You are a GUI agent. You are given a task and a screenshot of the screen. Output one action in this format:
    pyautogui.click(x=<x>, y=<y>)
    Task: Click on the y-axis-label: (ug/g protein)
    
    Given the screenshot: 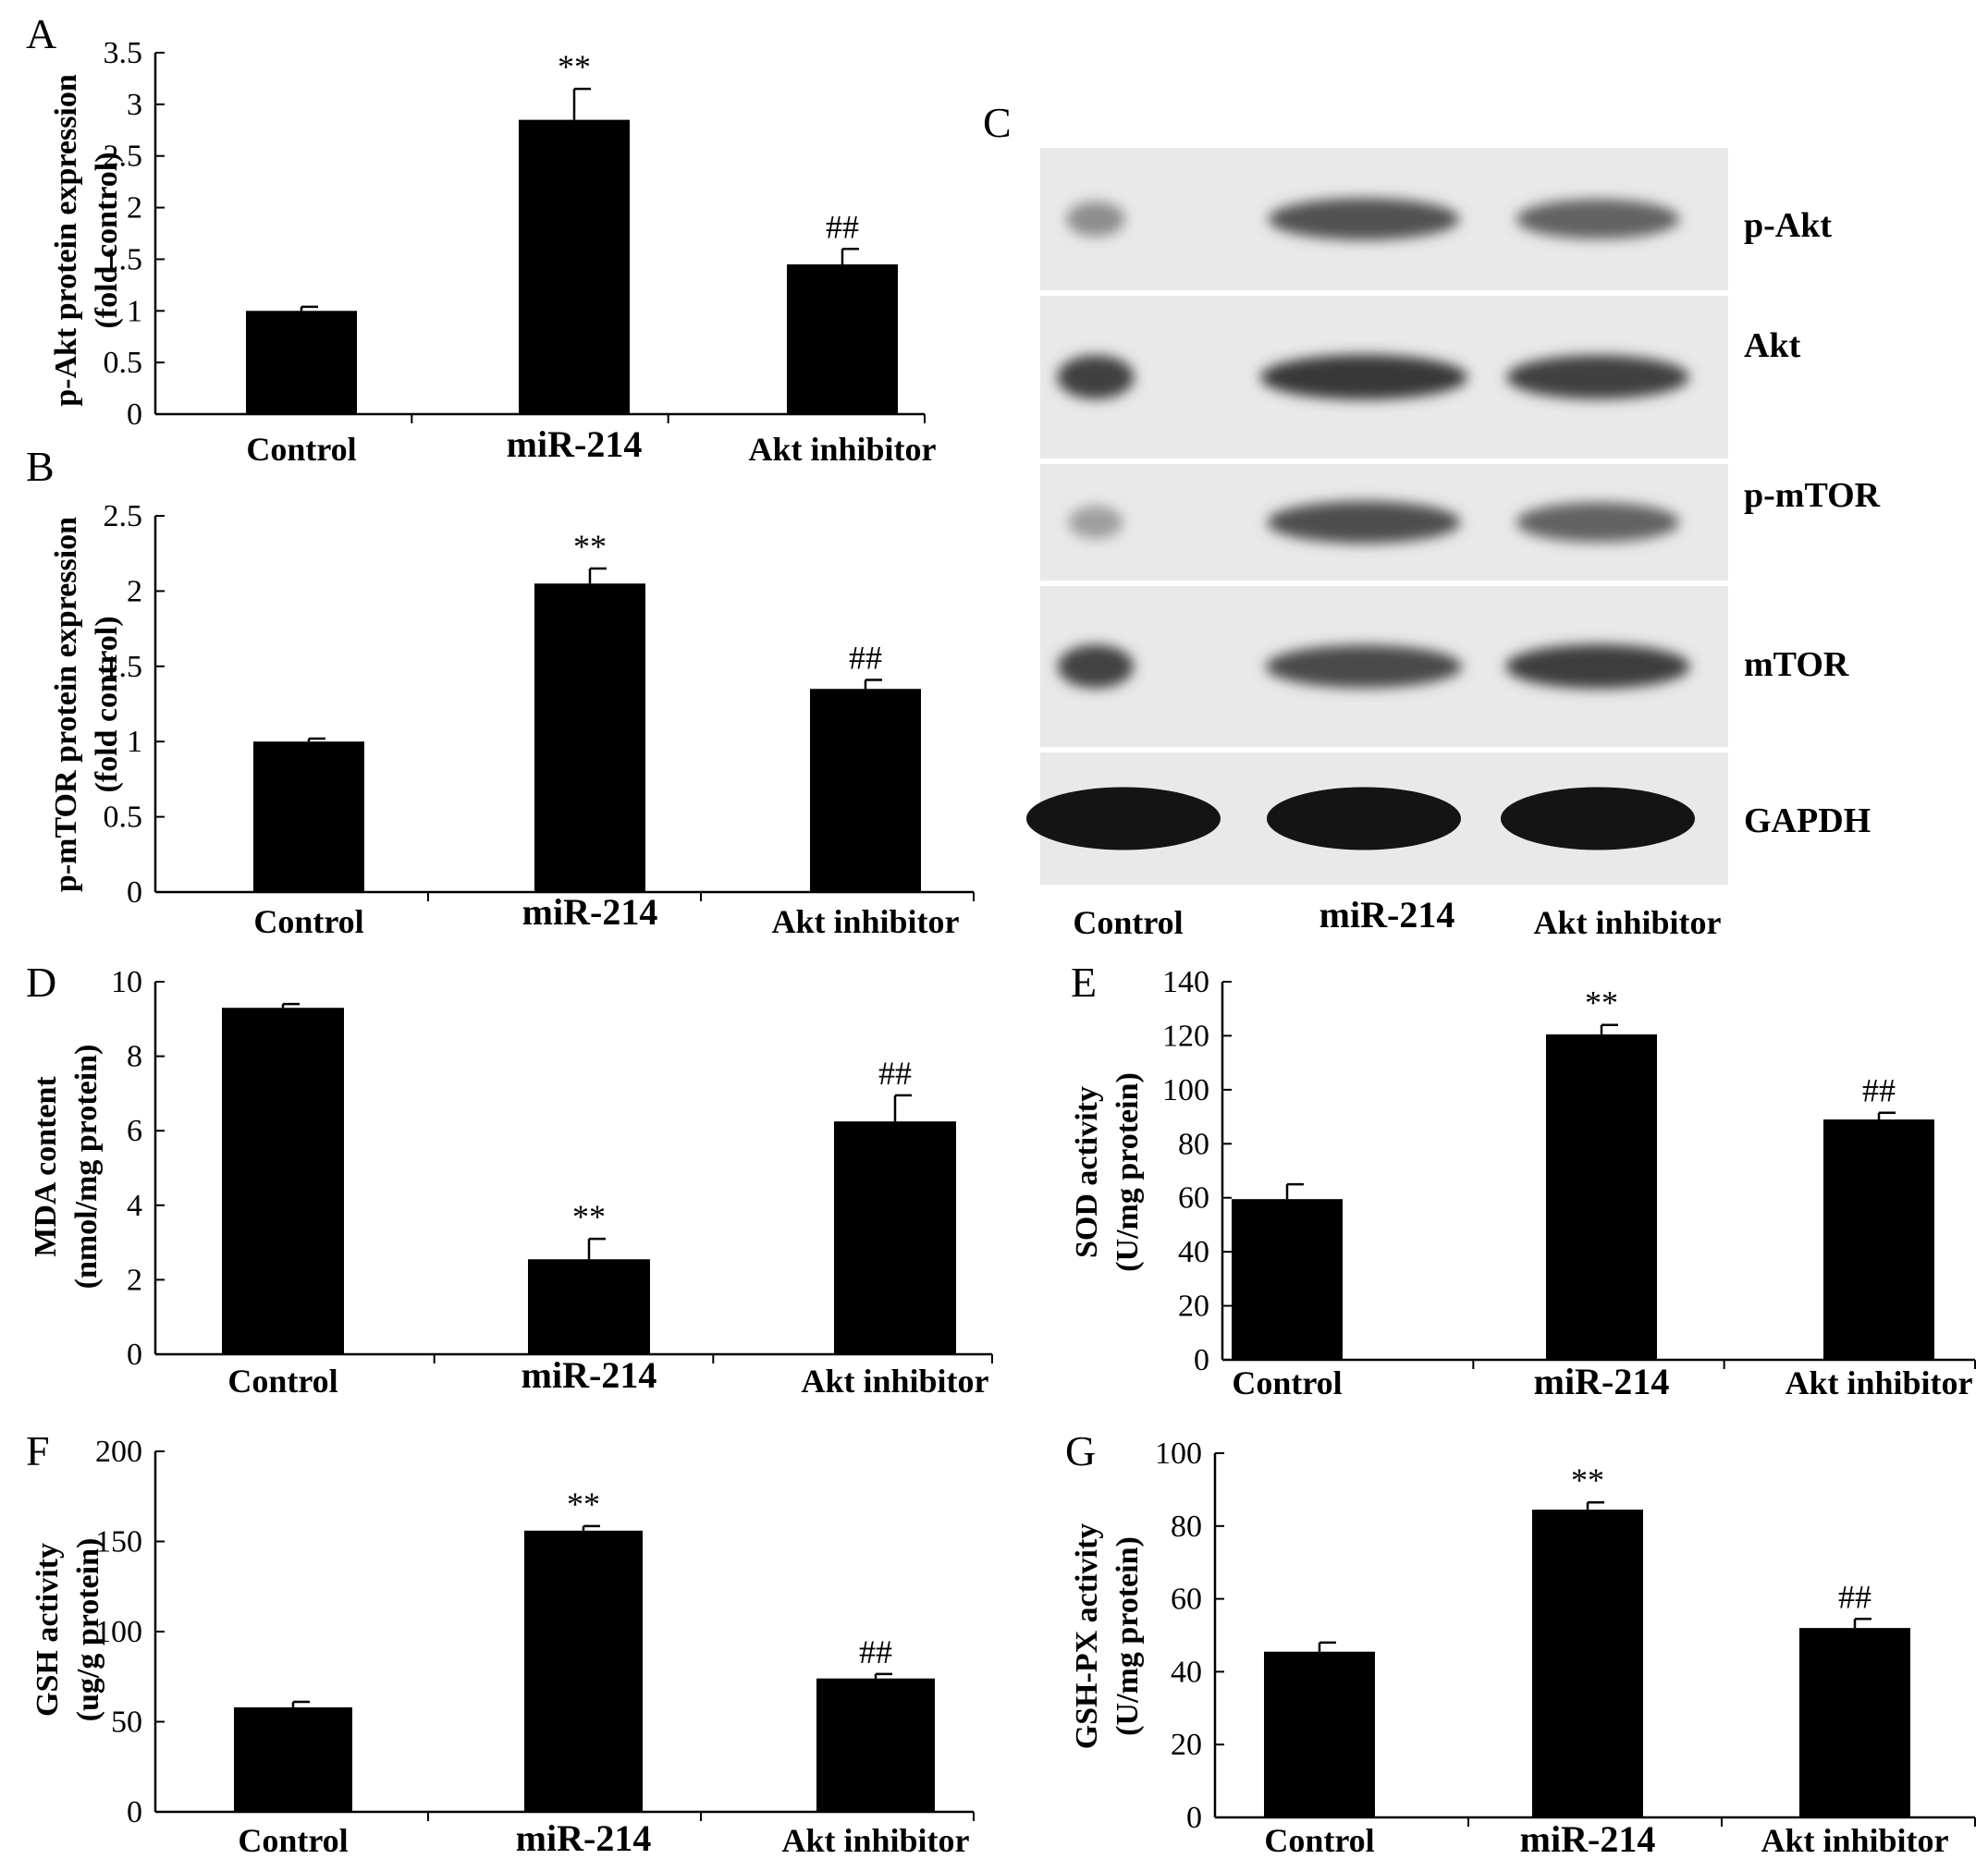 What is the action you would take?
    pyautogui.click(x=88, y=1630)
    